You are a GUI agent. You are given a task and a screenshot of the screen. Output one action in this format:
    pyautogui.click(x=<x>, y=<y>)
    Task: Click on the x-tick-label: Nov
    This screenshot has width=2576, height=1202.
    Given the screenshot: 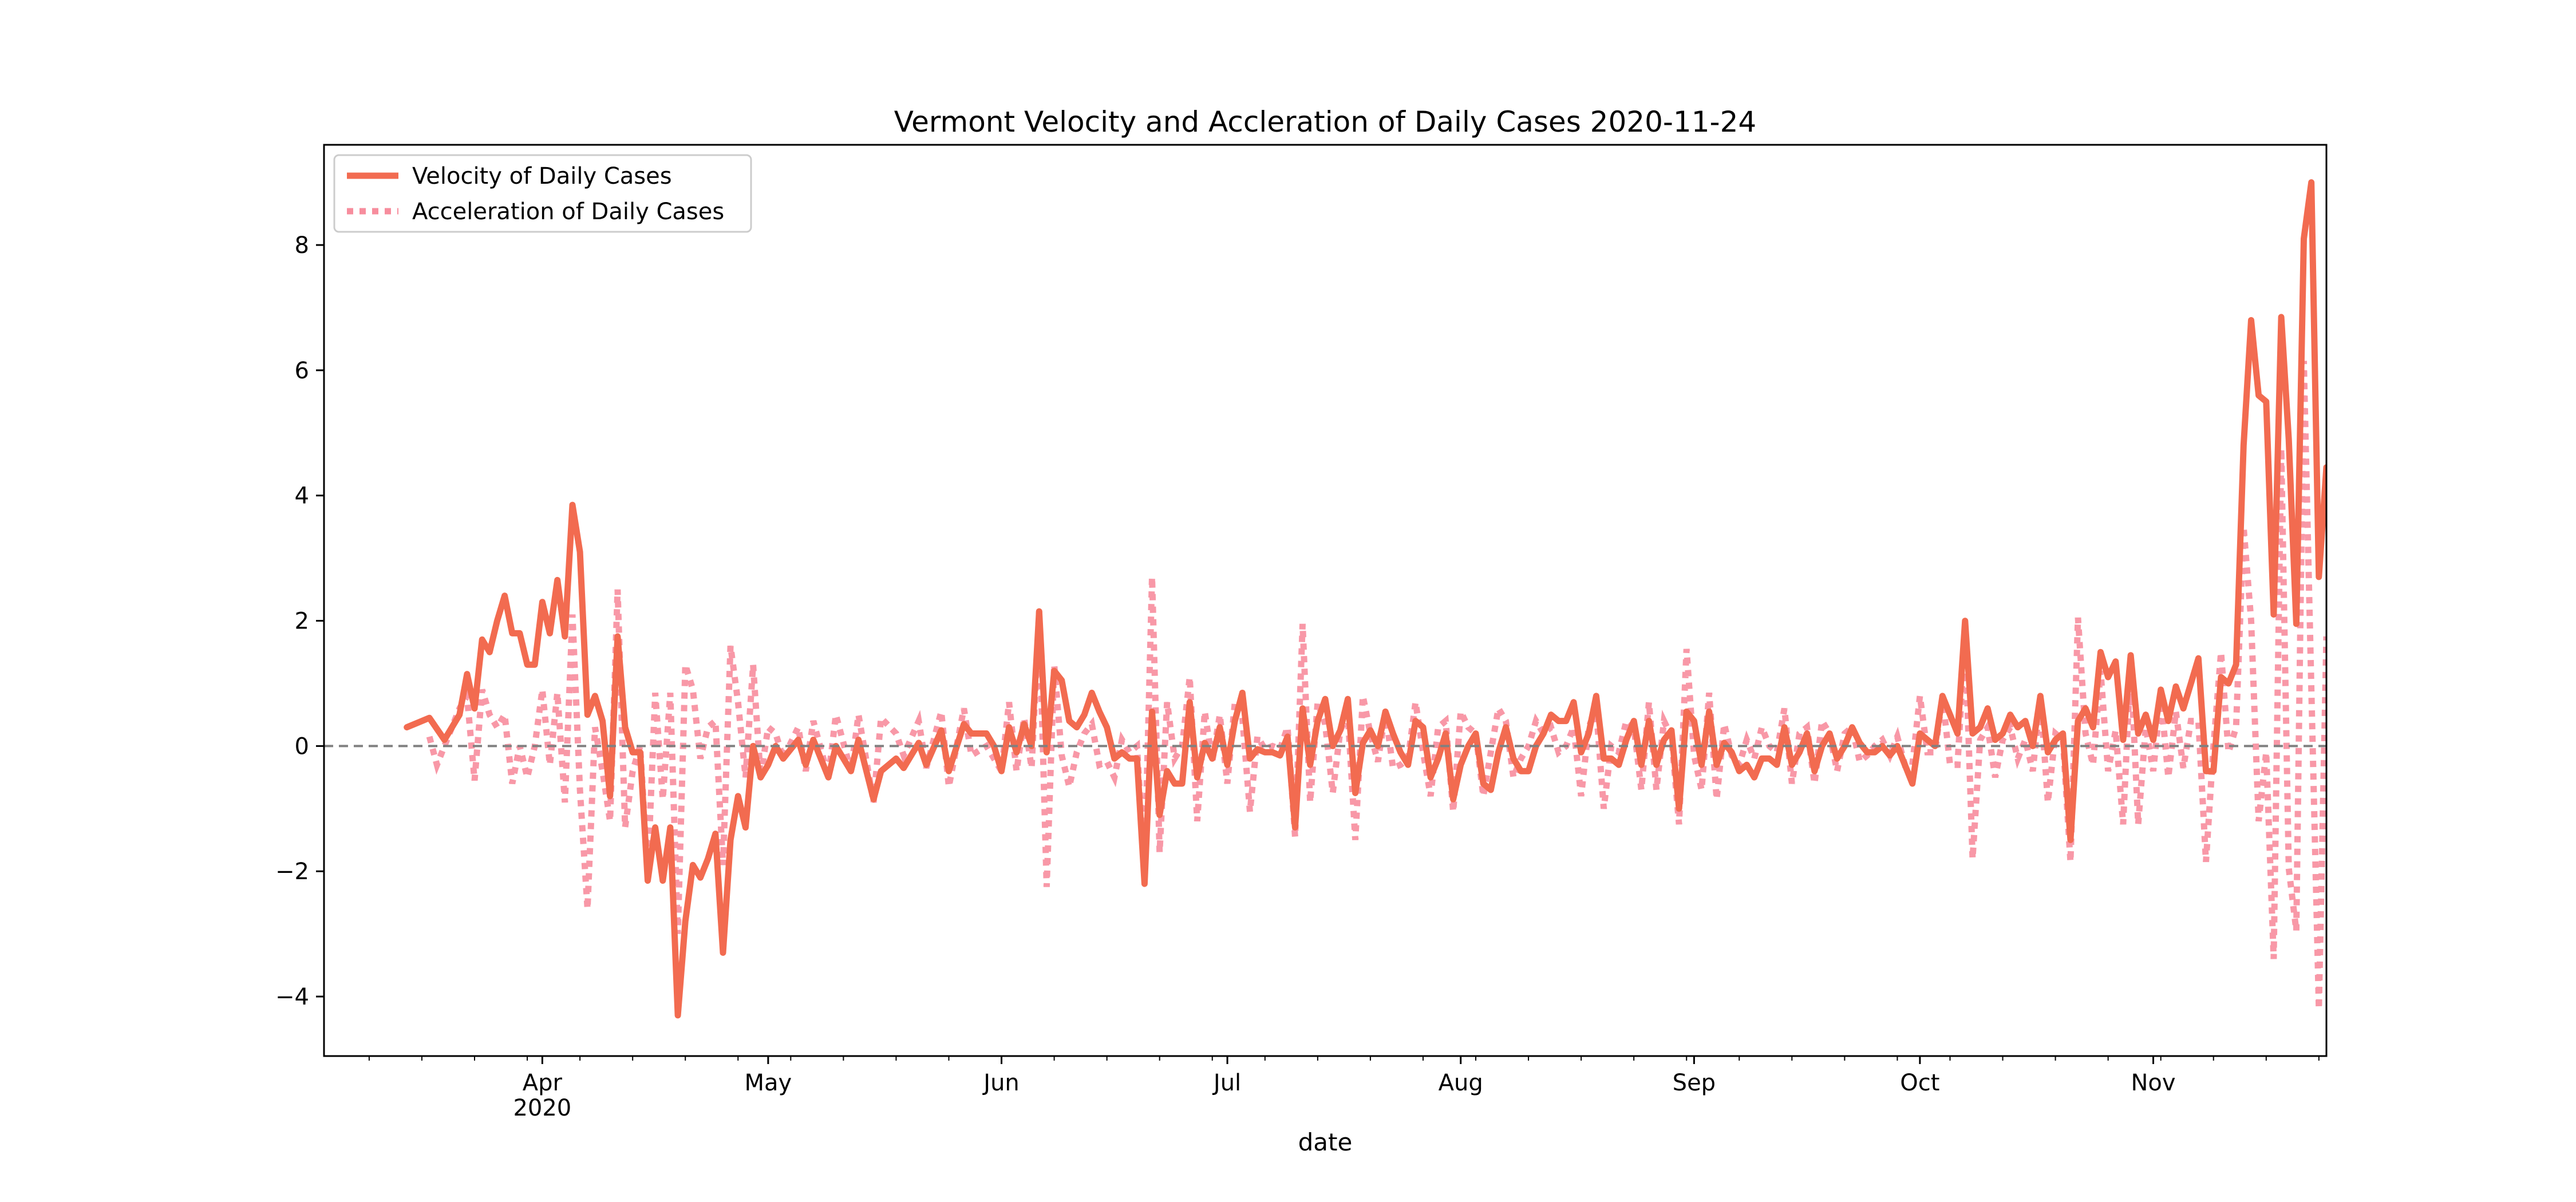 What is the action you would take?
    pyautogui.click(x=2153, y=1083)
    